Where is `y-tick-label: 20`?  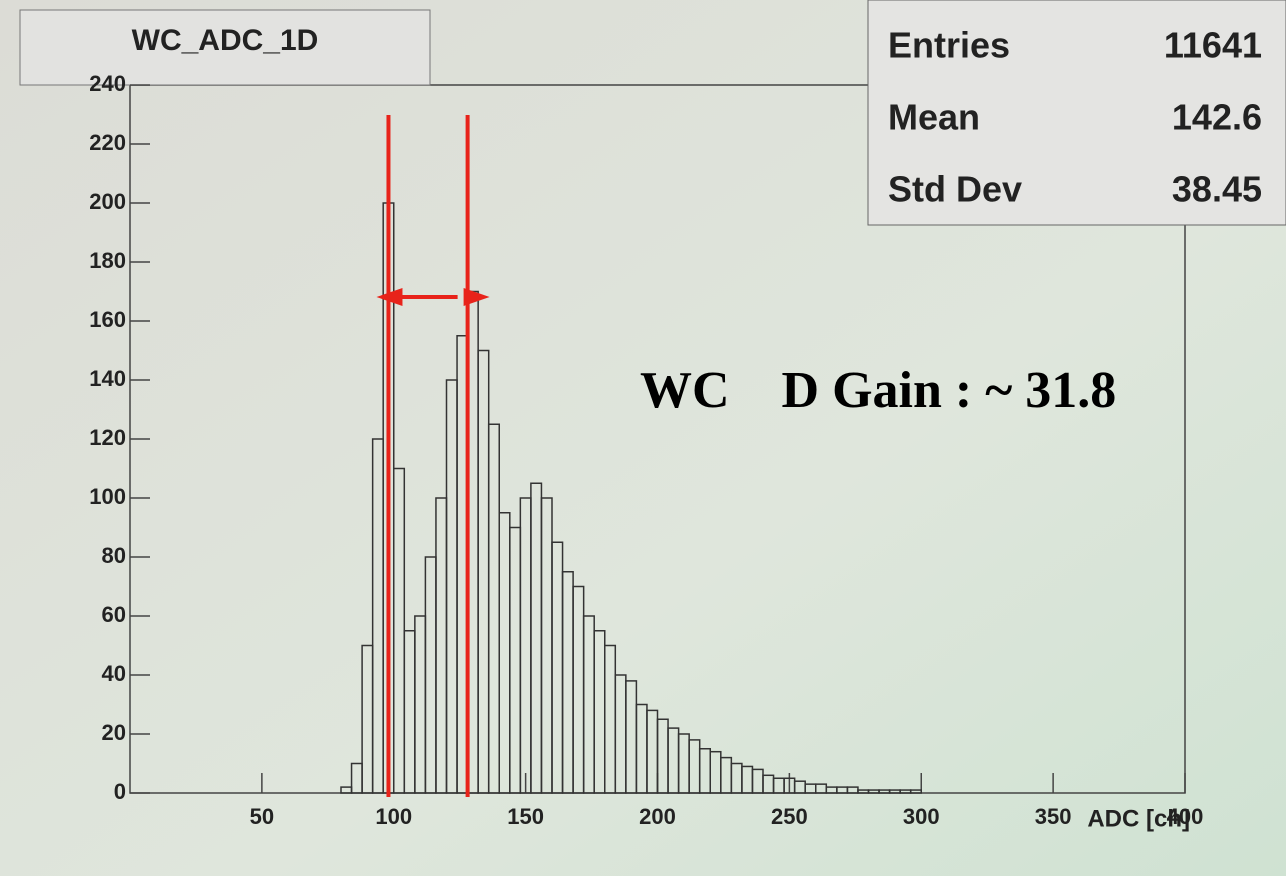
y-tick-label: 20 is located at coordinates (114, 732).